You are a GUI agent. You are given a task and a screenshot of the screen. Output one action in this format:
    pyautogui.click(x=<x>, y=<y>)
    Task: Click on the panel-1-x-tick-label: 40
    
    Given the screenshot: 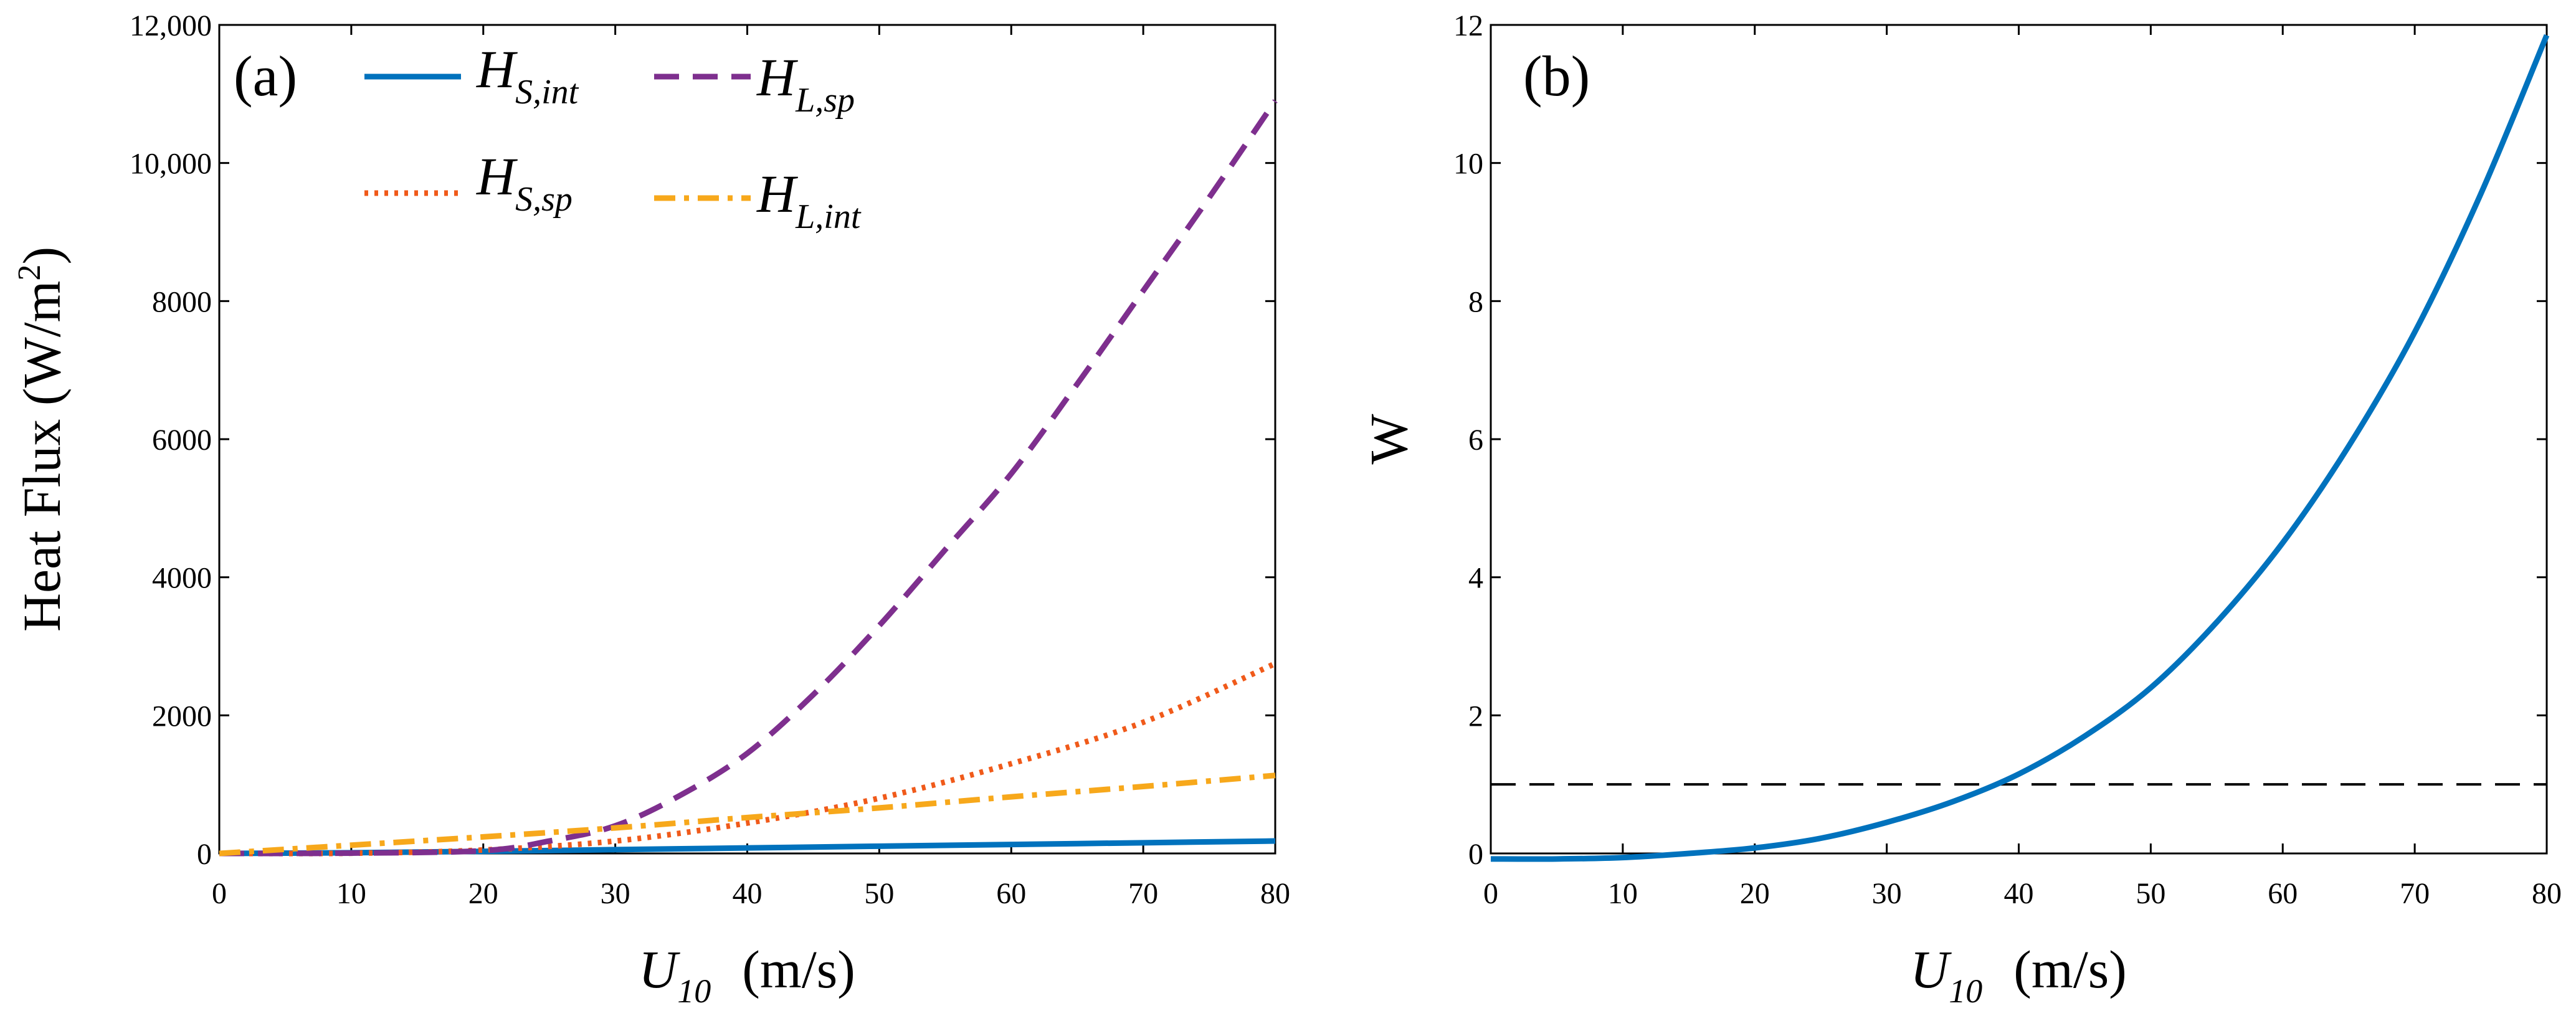 What is the action you would take?
    pyautogui.click(x=2019, y=894)
    